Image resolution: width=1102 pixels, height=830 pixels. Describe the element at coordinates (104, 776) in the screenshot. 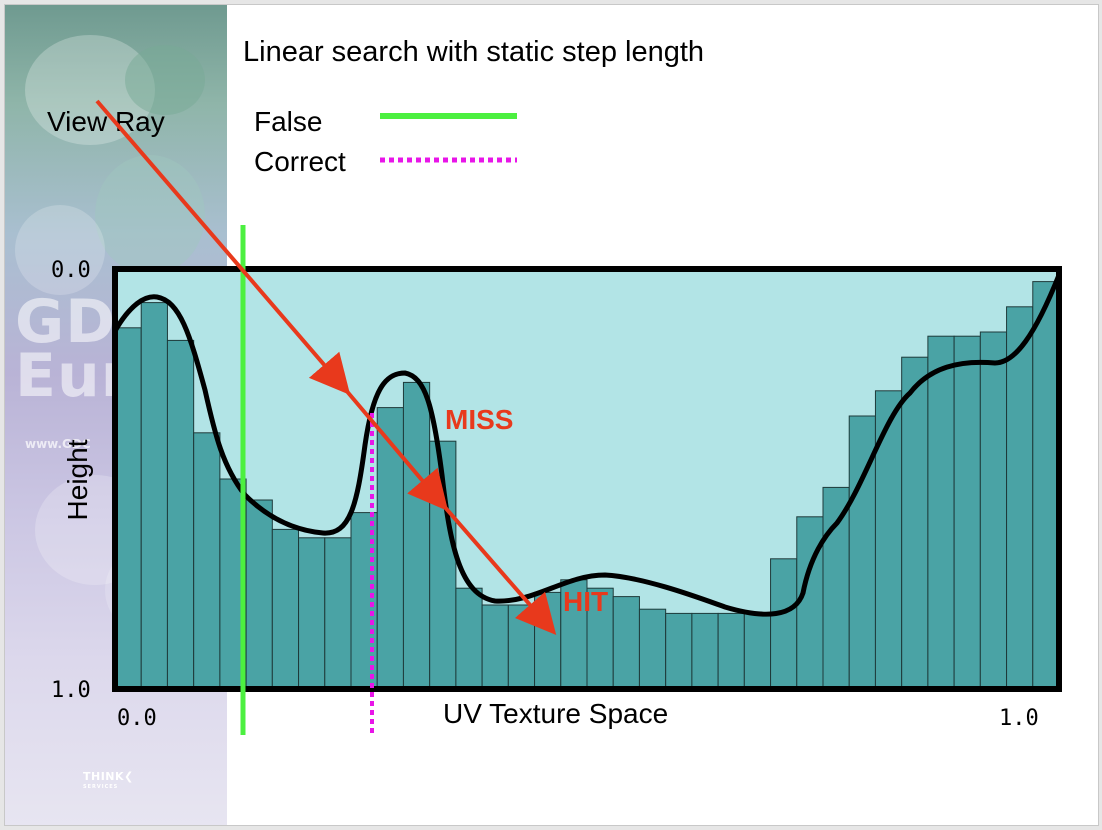

I see `footer-logo-text: THINK` at that location.